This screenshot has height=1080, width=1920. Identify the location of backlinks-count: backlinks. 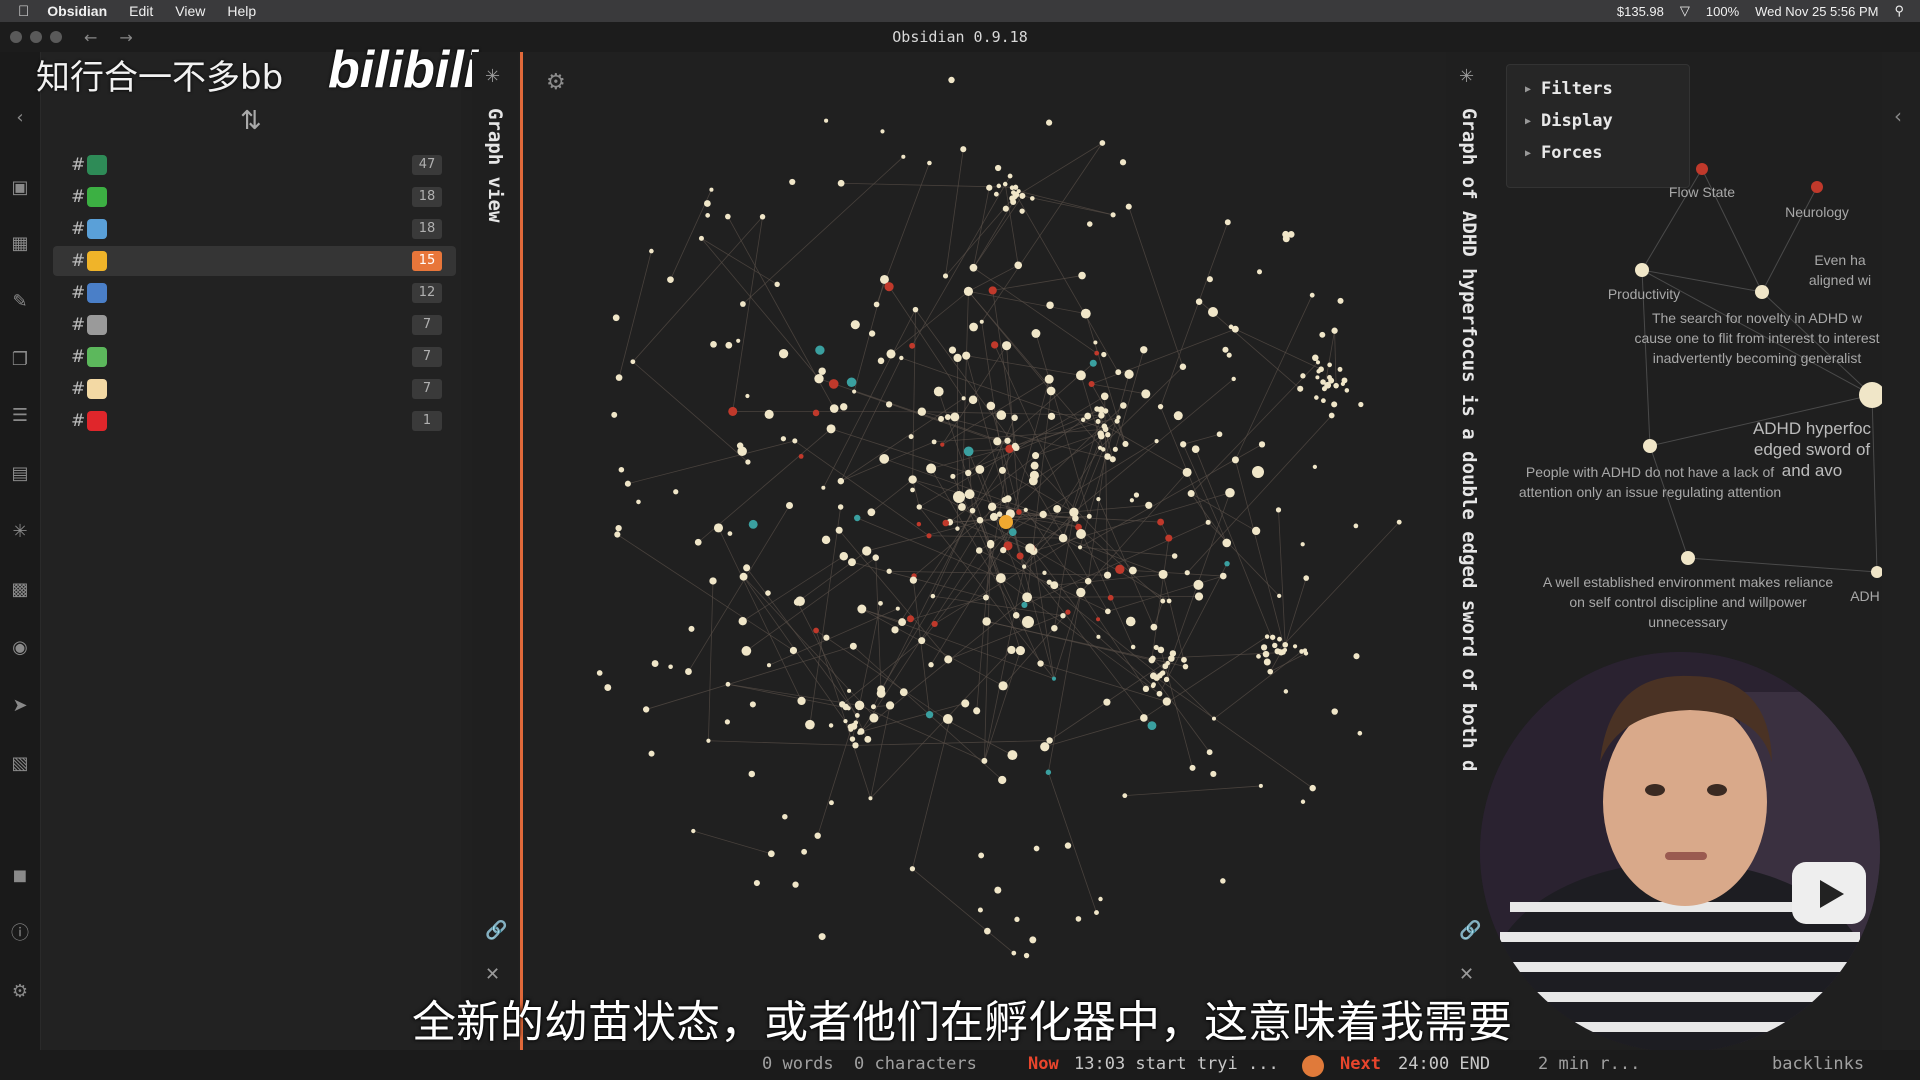
(1818, 1064).